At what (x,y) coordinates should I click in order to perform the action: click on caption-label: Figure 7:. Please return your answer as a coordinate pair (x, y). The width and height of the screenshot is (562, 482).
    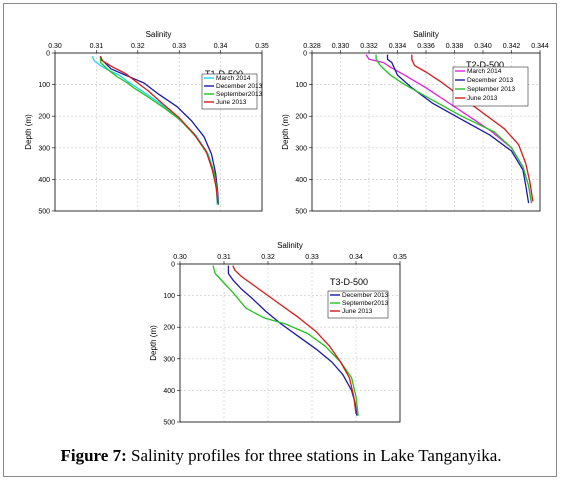
    Looking at the image, I should click on (93, 455).